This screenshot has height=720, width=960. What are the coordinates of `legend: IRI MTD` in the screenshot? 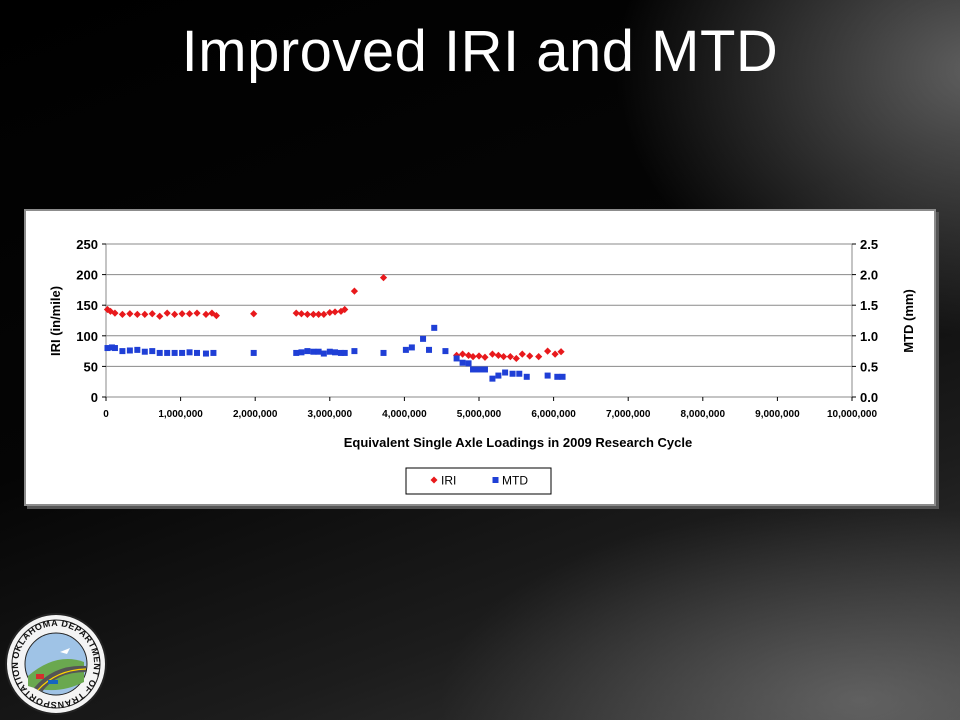 It's located at (478, 481).